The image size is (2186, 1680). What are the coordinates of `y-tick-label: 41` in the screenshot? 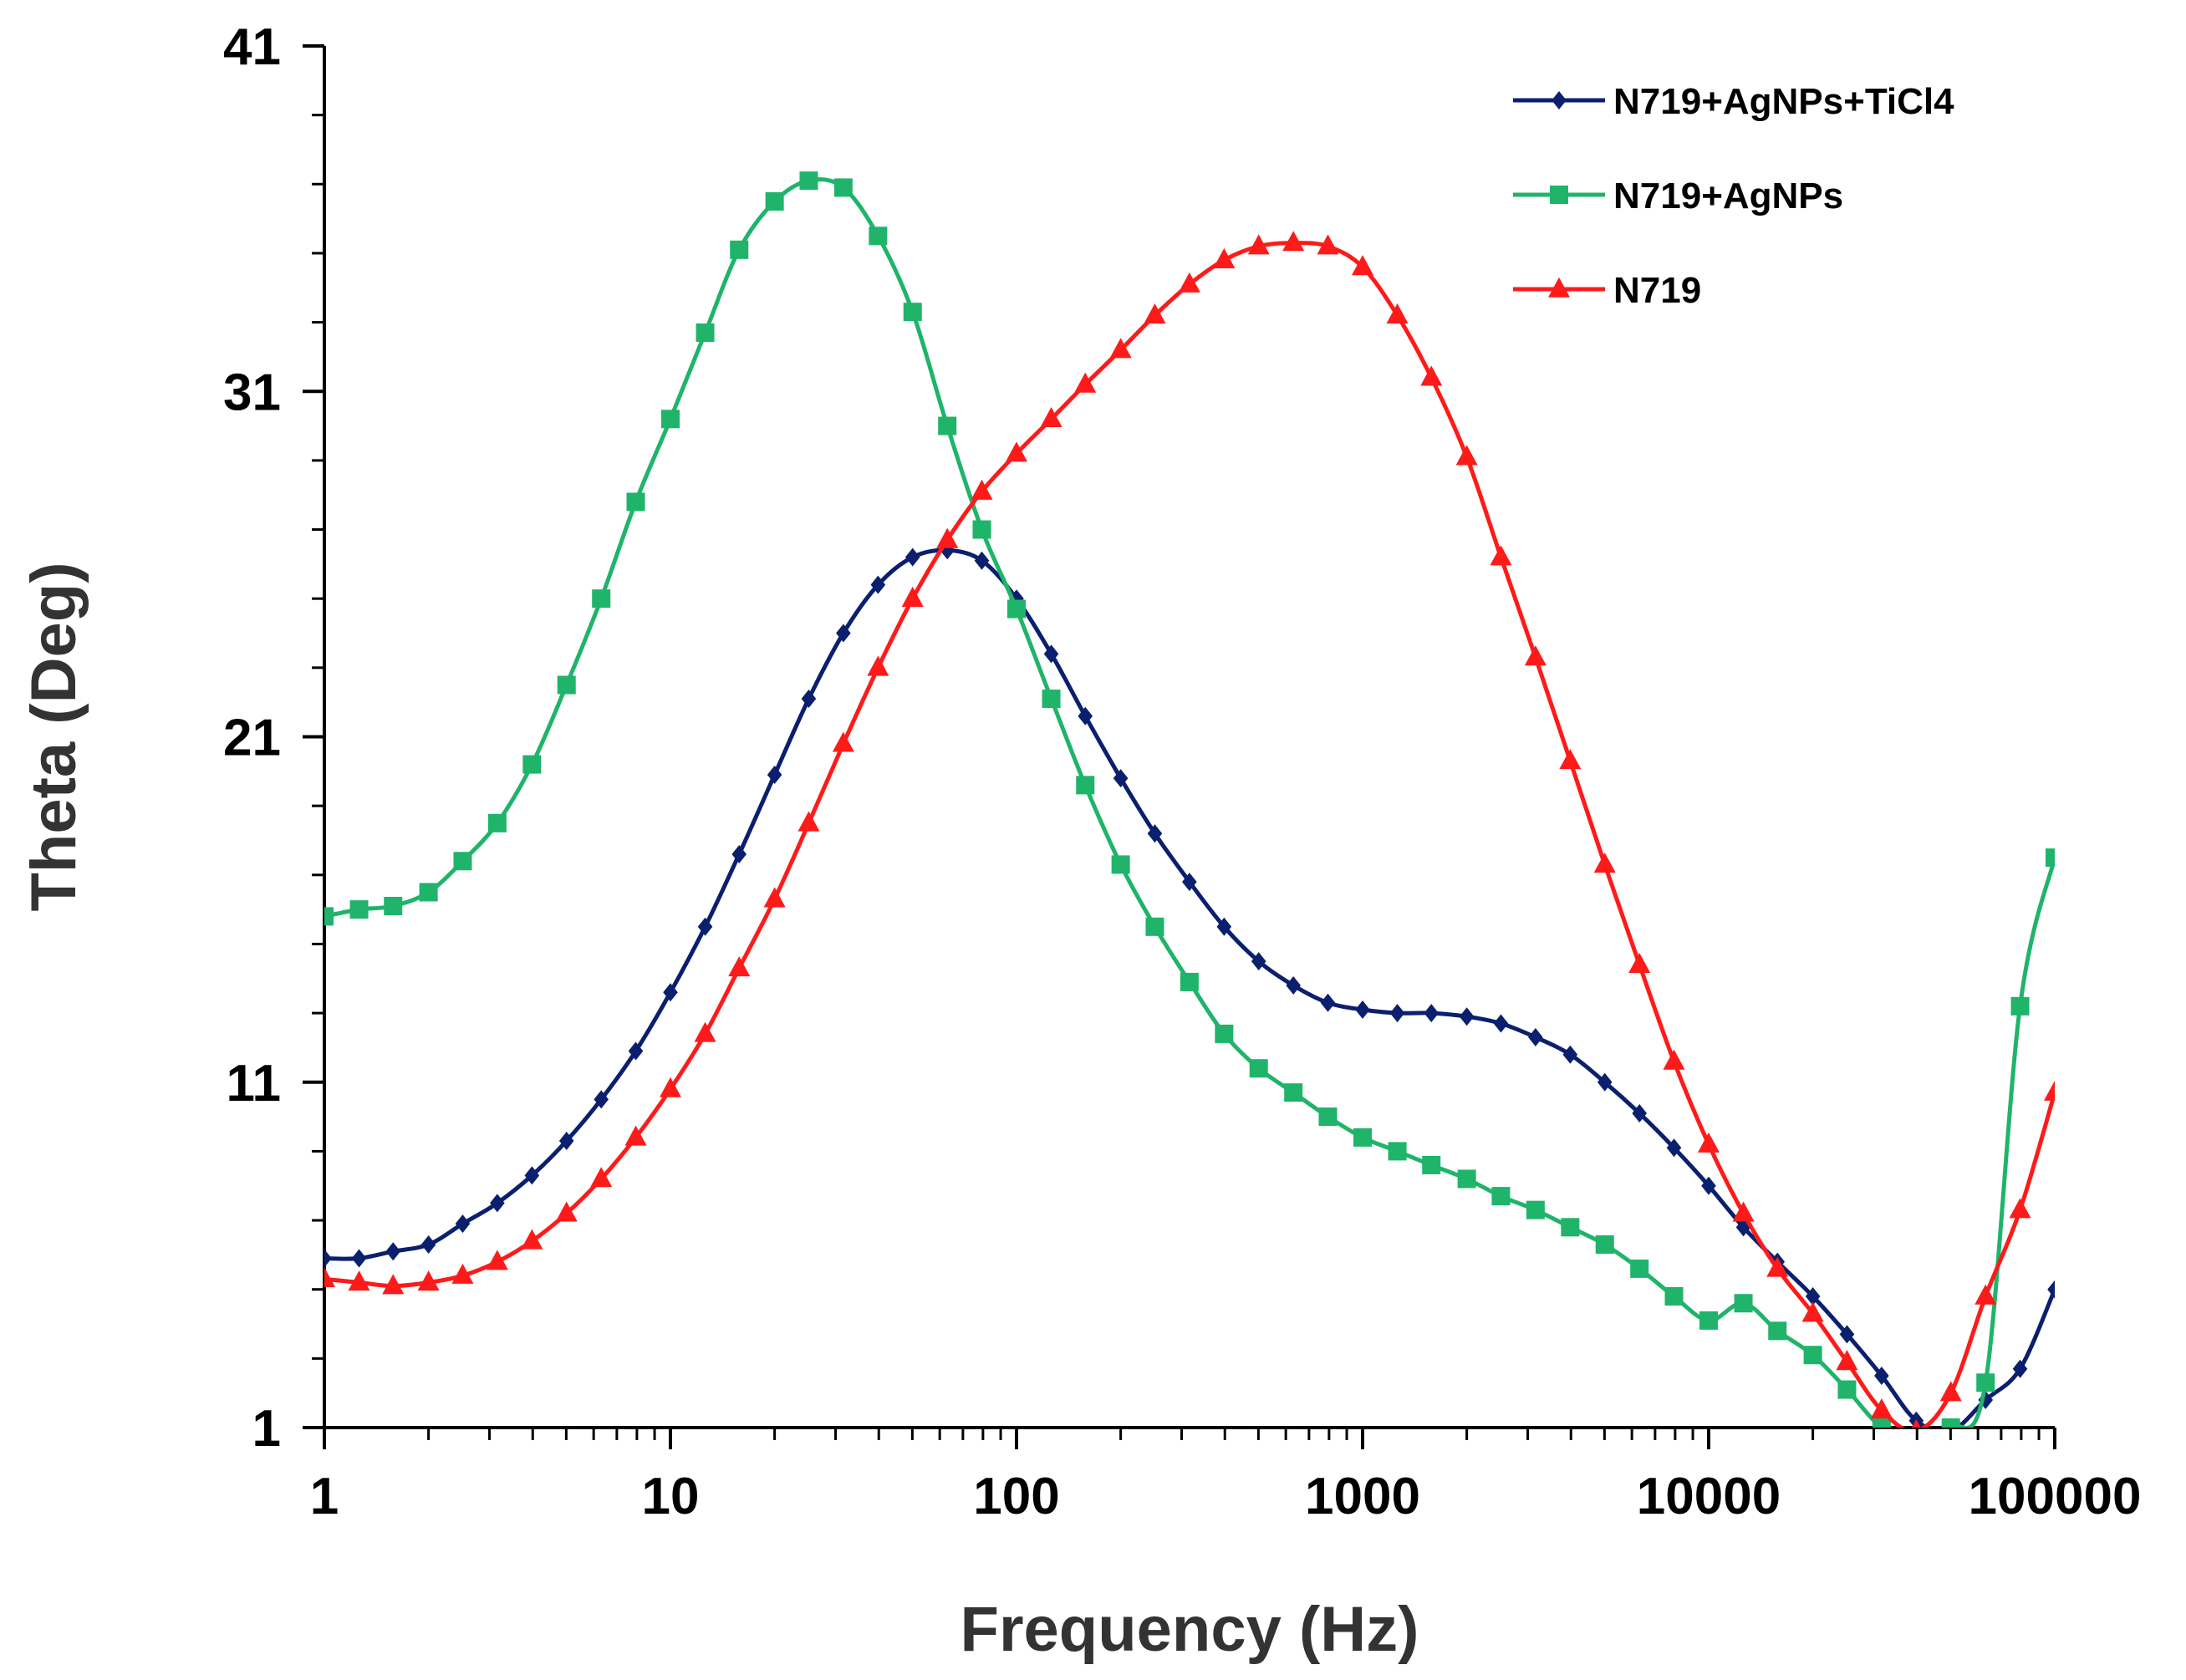 It's located at (252, 47).